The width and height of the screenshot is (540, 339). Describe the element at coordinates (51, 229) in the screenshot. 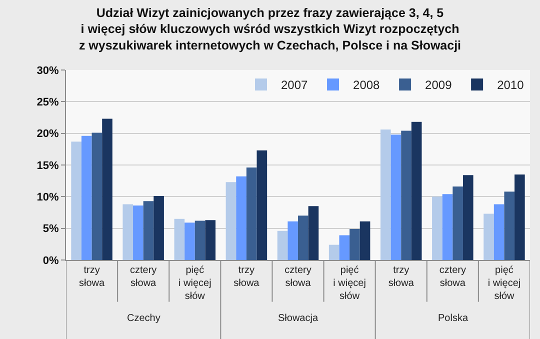

I see `y-tick-label: 5%` at that location.